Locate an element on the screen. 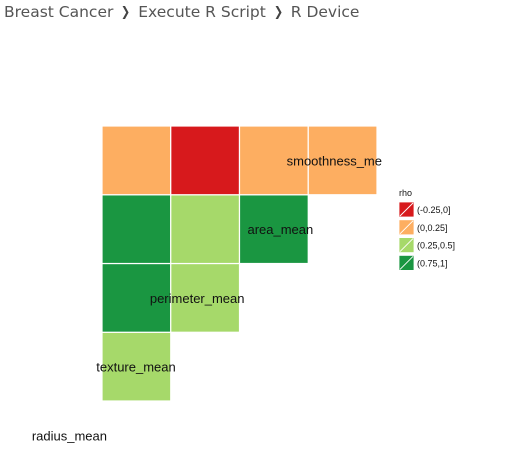 The width and height of the screenshot is (509, 462). legend-label: (0,0.25] is located at coordinates (432, 228).